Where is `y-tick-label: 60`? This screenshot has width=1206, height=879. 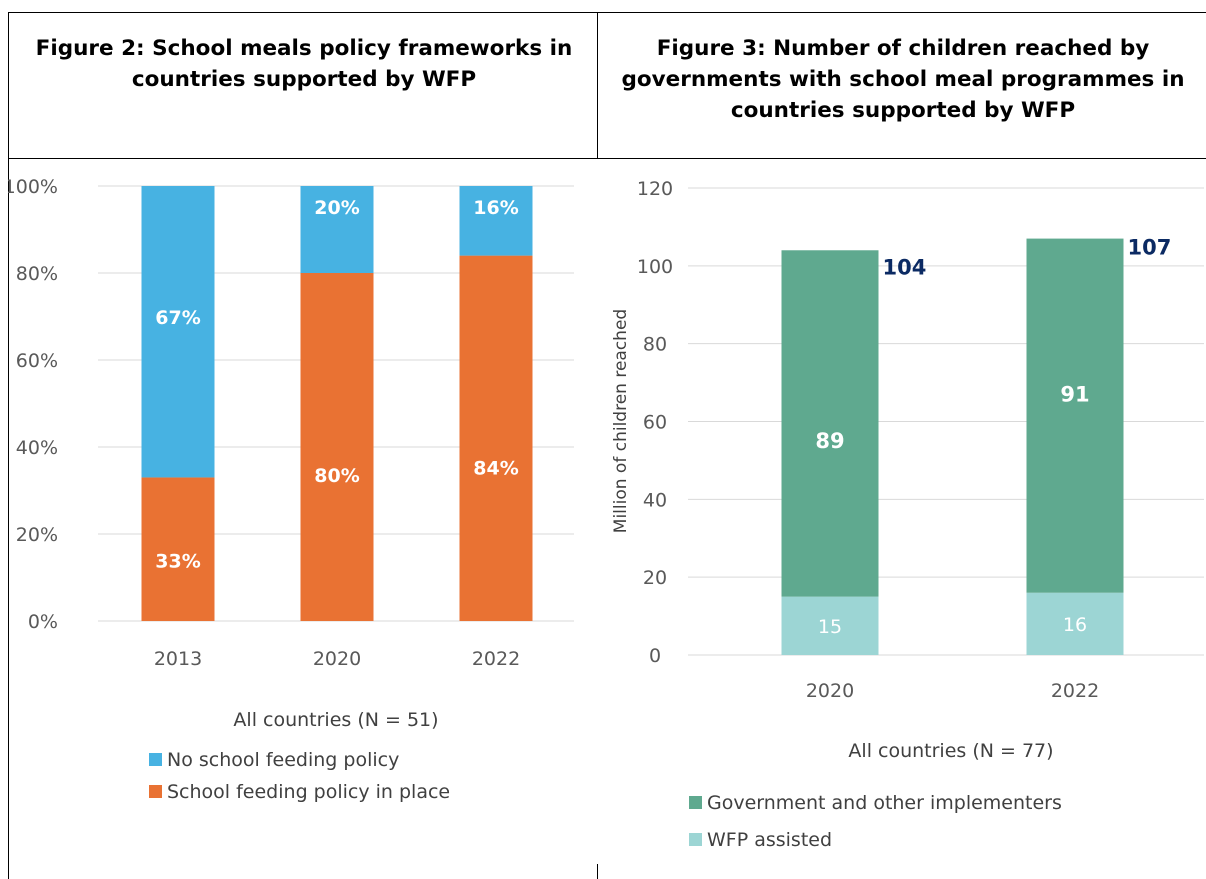 y-tick-label: 60 is located at coordinates (655, 423).